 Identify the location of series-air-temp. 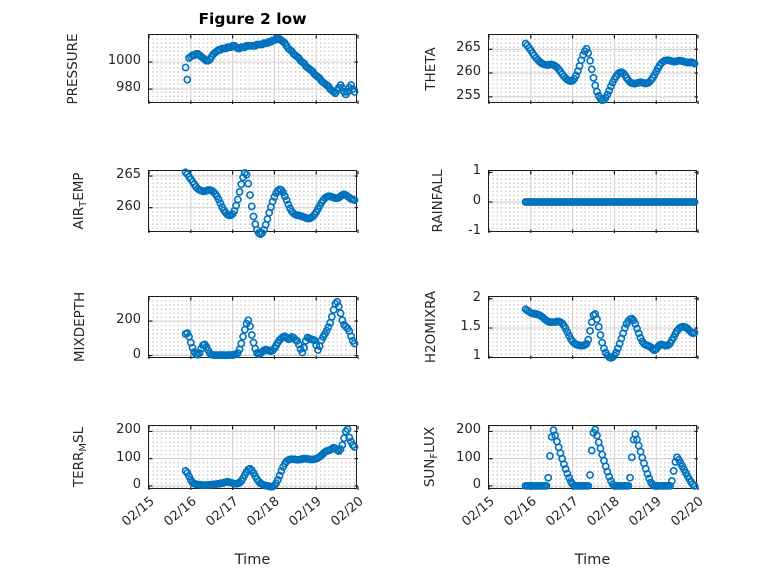
(270, 203).